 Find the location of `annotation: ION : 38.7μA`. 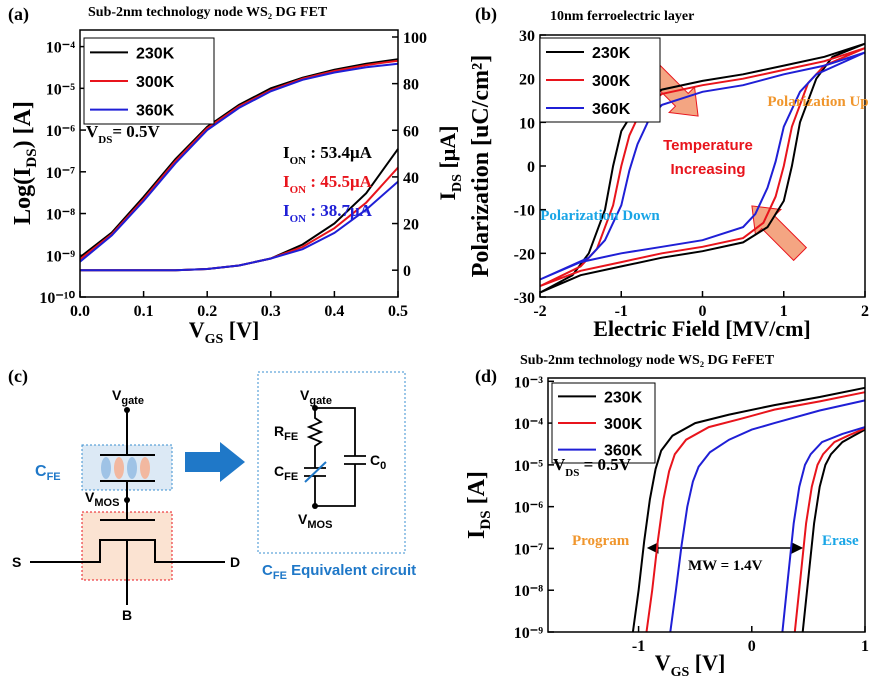

annotation: ION : 38.7μA is located at coordinates (328, 213).